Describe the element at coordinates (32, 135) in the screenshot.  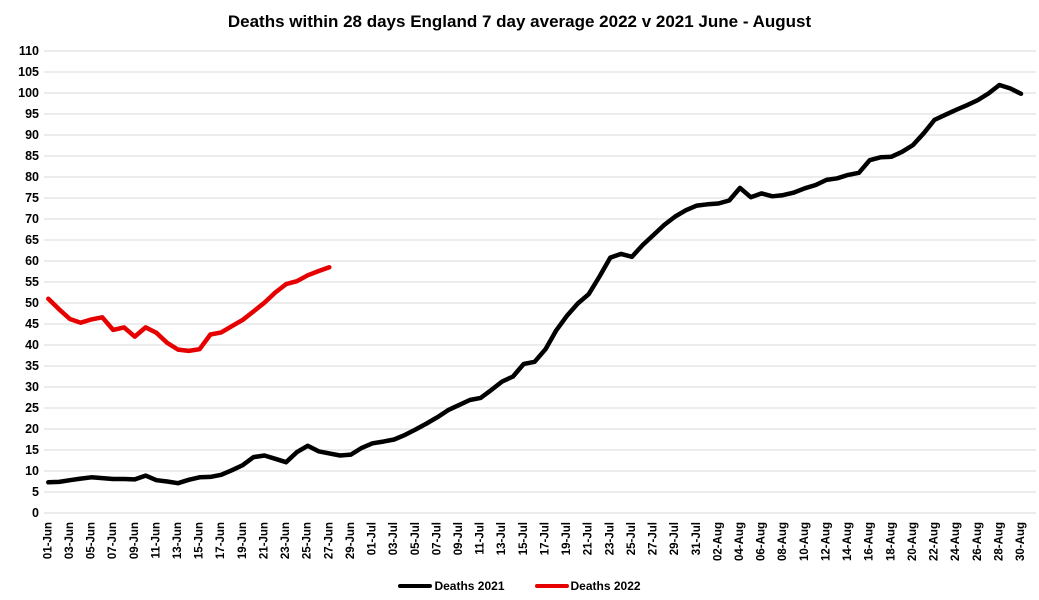
I see `y-tick-label: 90` at that location.